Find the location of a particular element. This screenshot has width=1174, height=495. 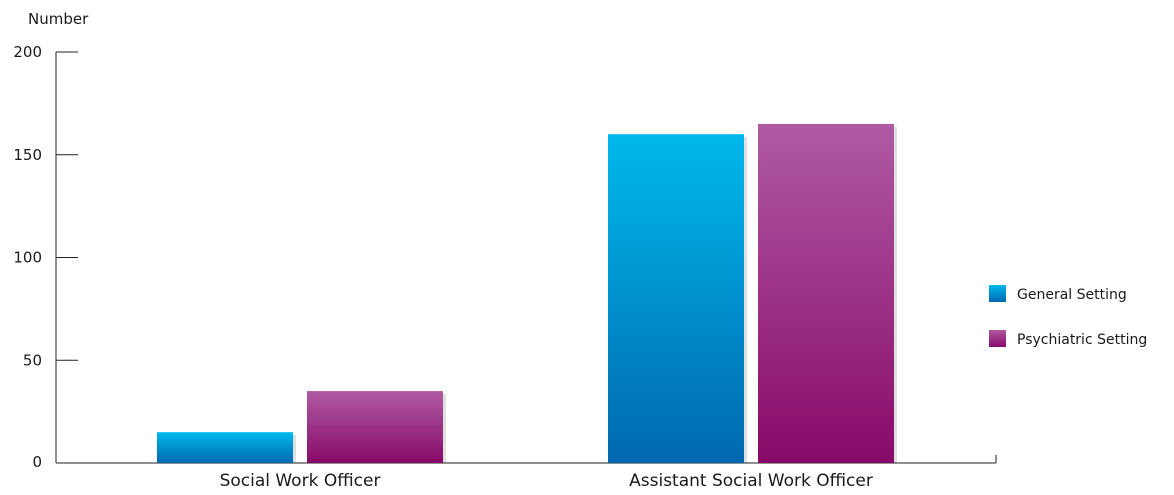

x-category-label: Assistant Social Work Officer is located at coordinates (751, 481).